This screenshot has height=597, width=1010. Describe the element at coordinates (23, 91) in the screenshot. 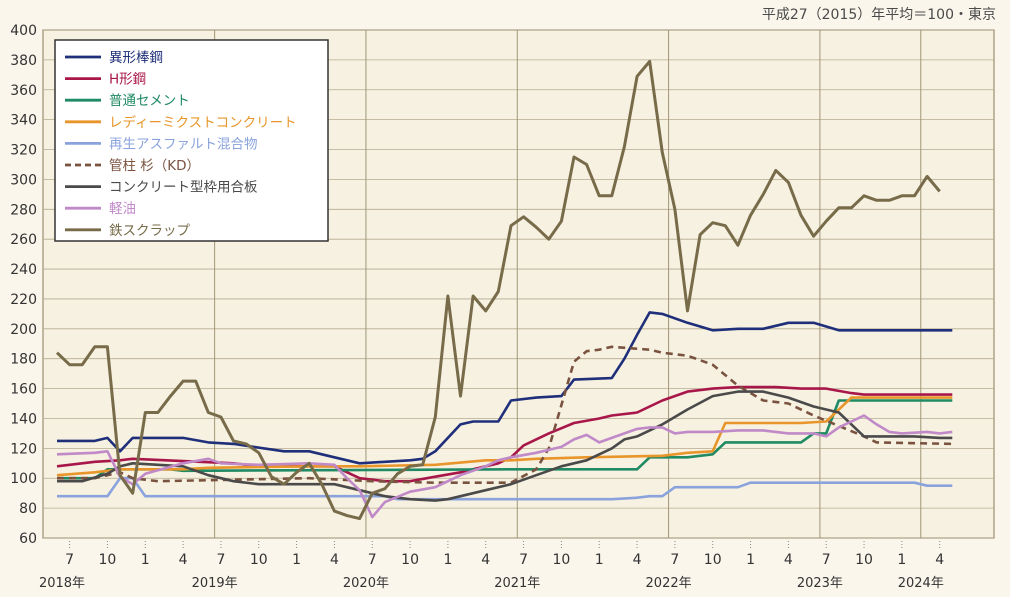

I see `y-tick-label: 360` at that location.